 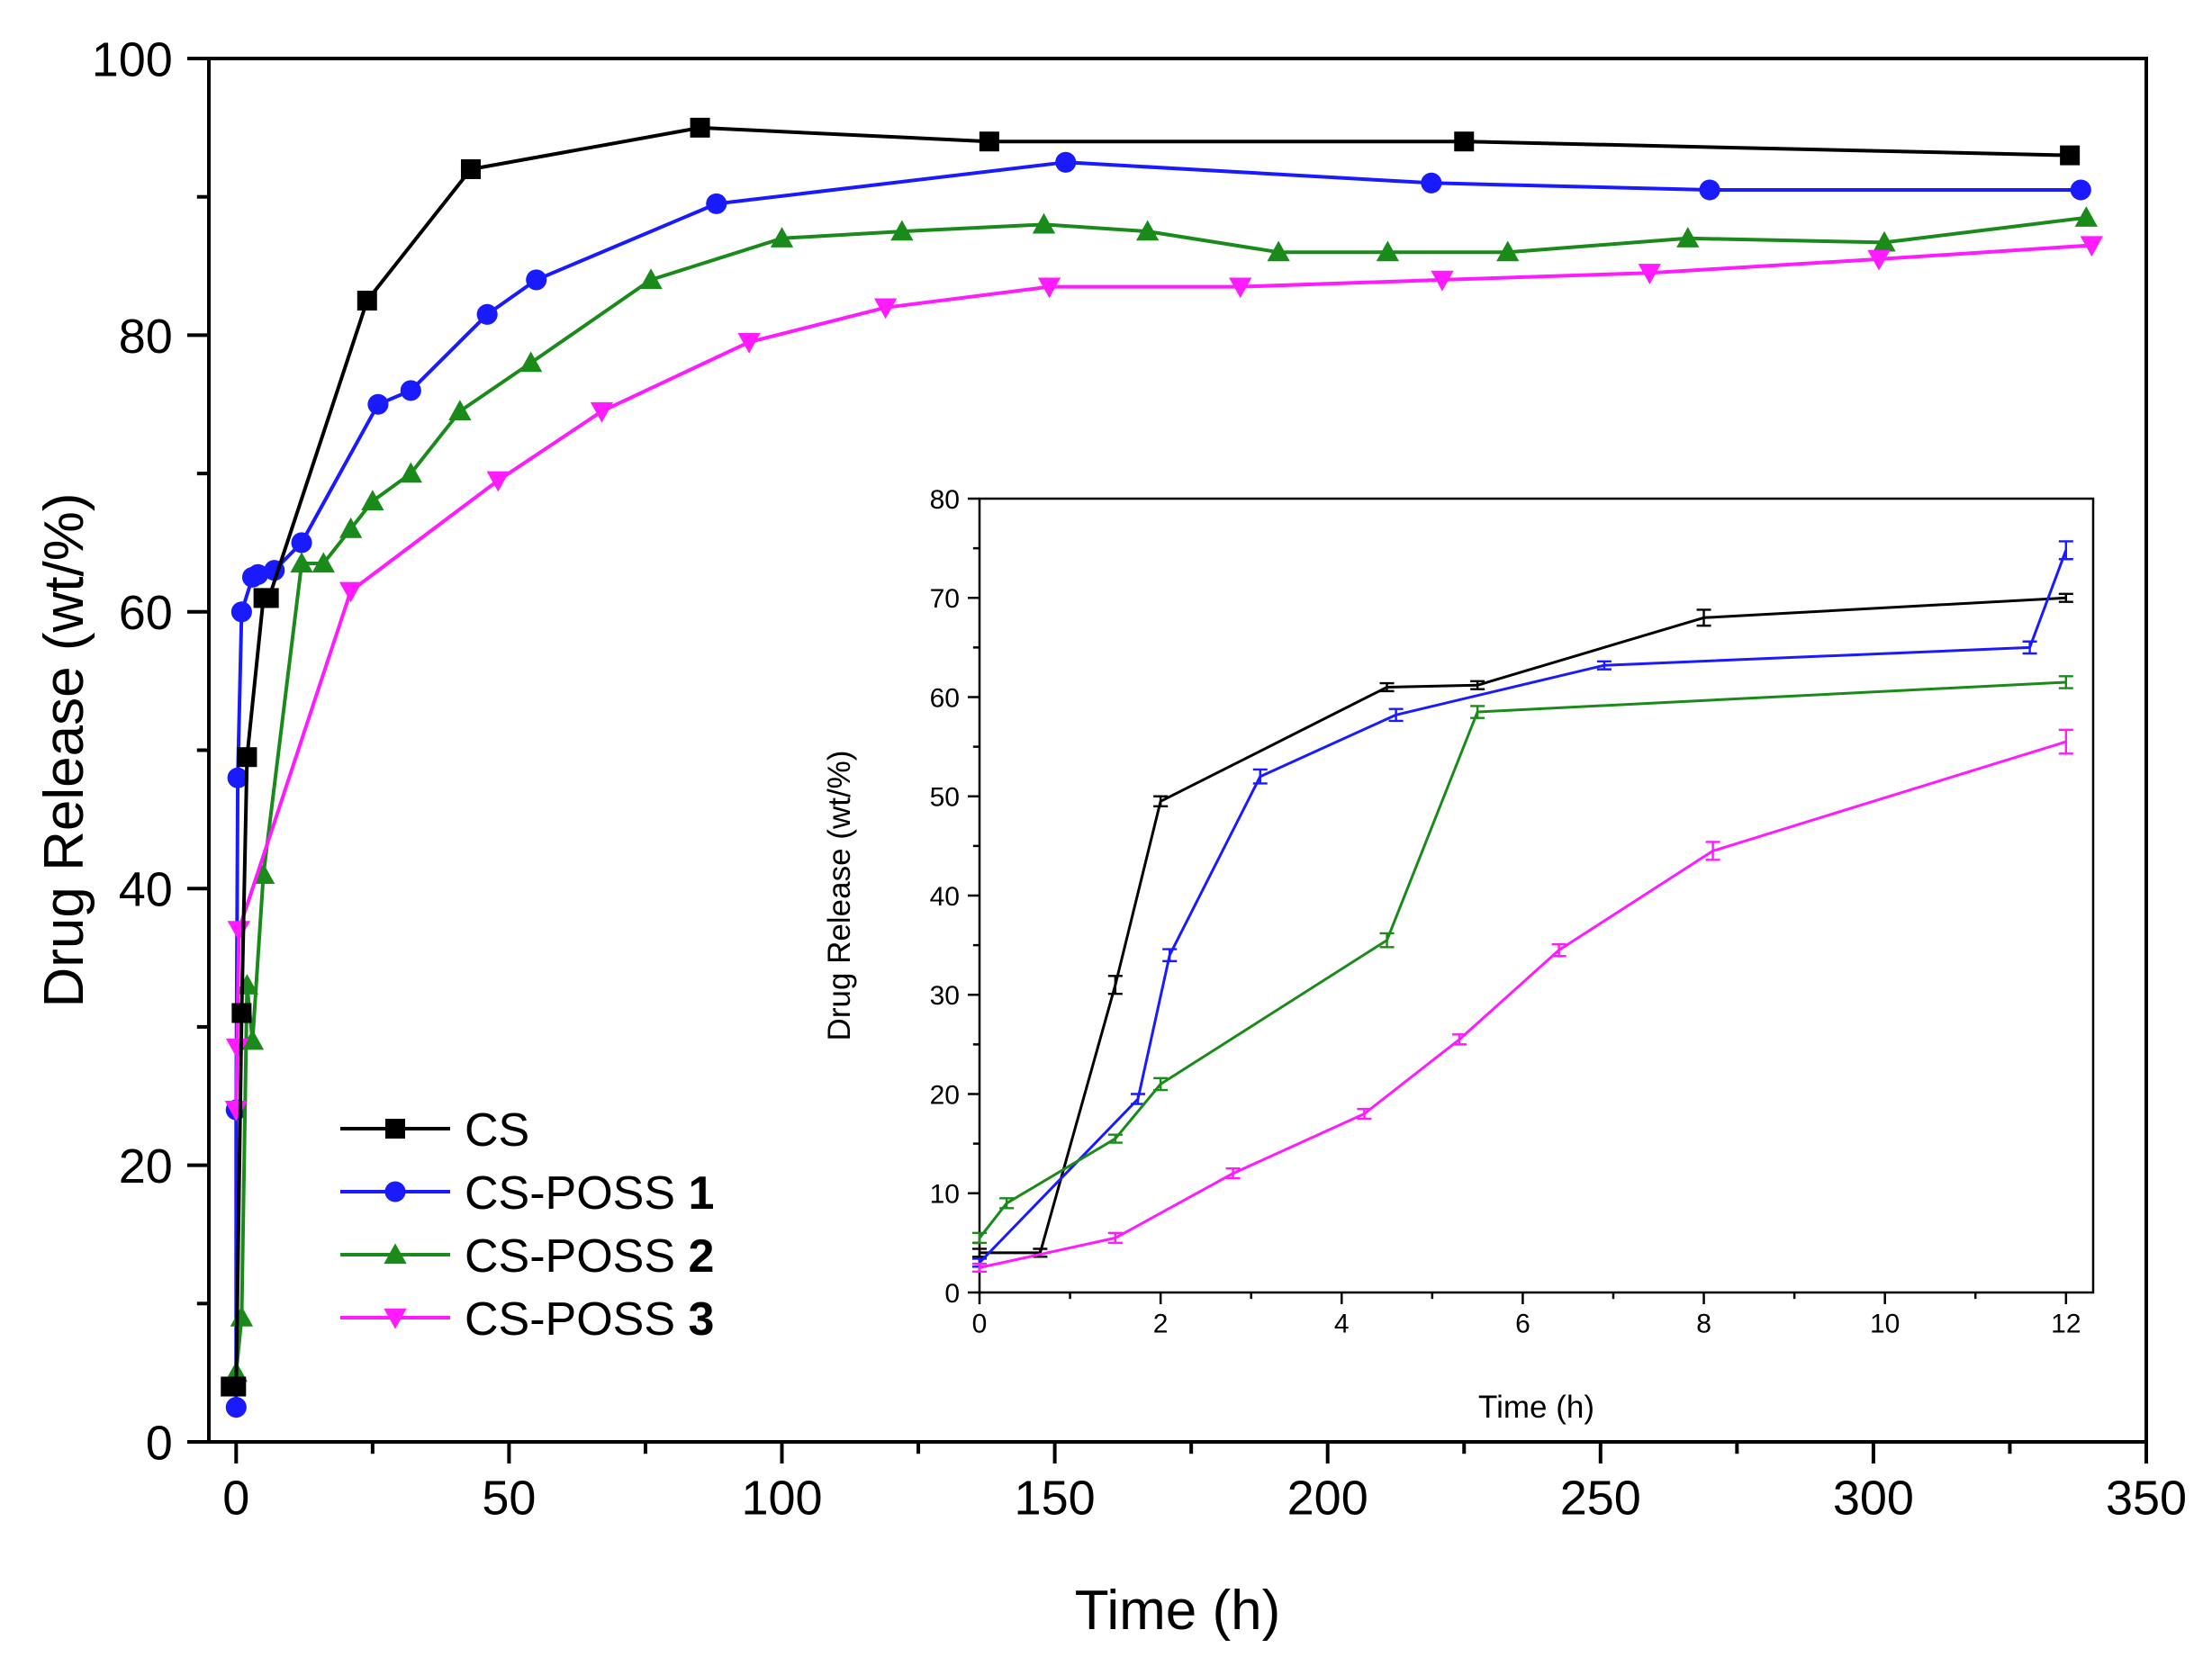 I want to click on legend-entry-cs-poss-1: CS-POSS 1, so click(x=527, y=1193).